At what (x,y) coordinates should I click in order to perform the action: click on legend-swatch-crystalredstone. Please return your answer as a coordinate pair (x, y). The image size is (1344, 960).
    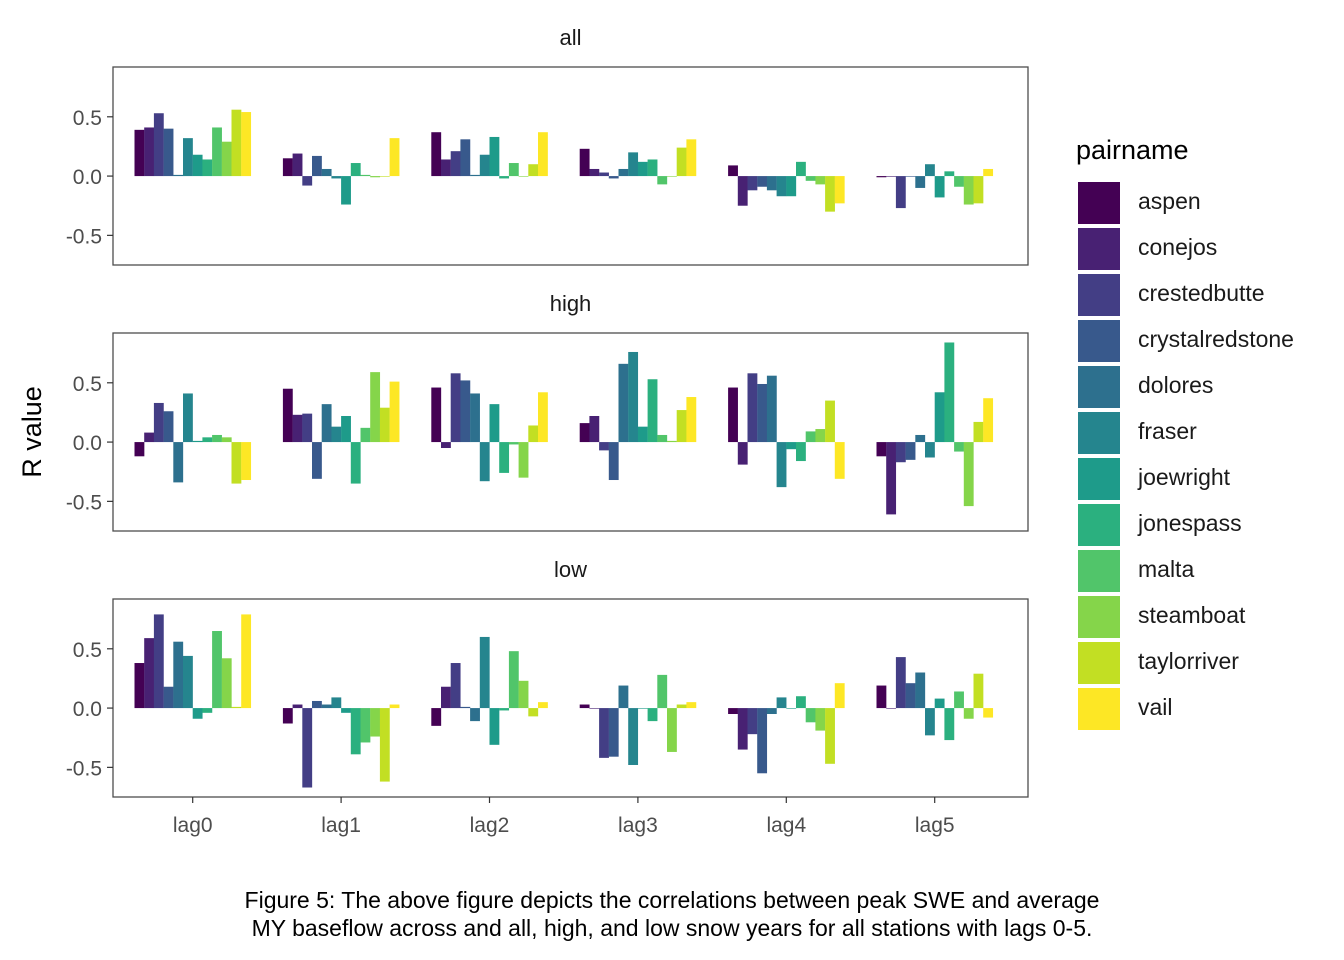
    Looking at the image, I should click on (1099, 341).